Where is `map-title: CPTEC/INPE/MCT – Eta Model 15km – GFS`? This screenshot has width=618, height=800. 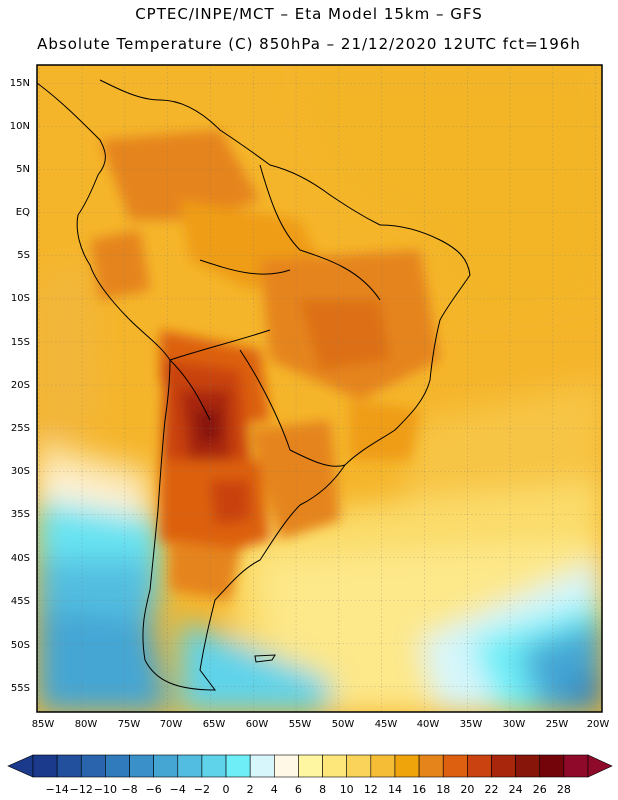
map-title: CPTEC/INPE/MCT – Eta Model 15km – GFS is located at coordinates (309, 14).